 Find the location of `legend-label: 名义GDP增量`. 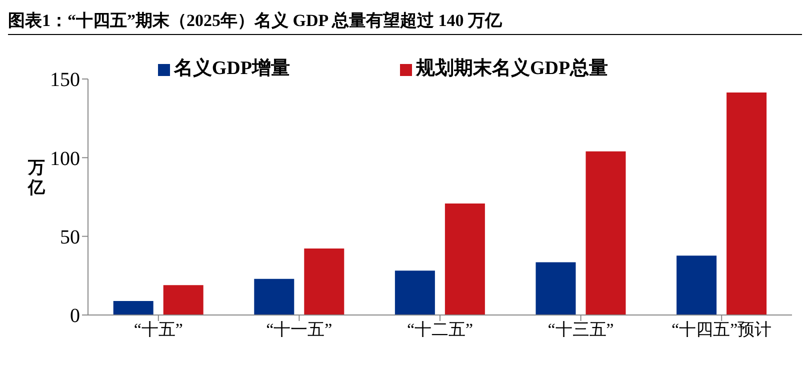

legend-label: 名义GDP增量 is located at coordinates (232, 68).